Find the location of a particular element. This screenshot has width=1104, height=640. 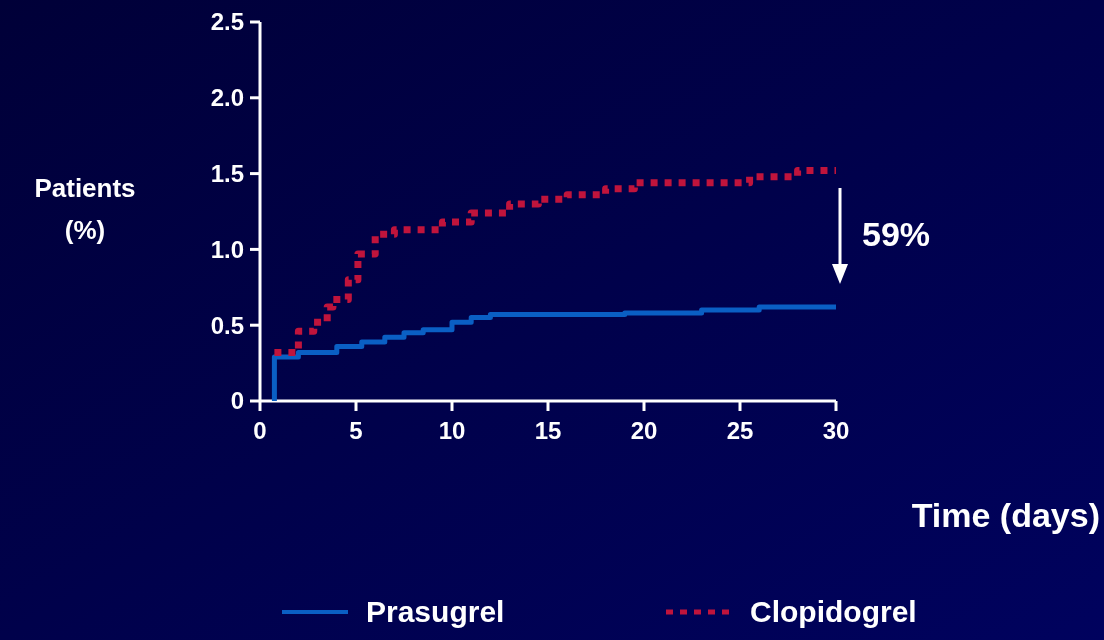

x-tick-label: 0 is located at coordinates (260, 430).